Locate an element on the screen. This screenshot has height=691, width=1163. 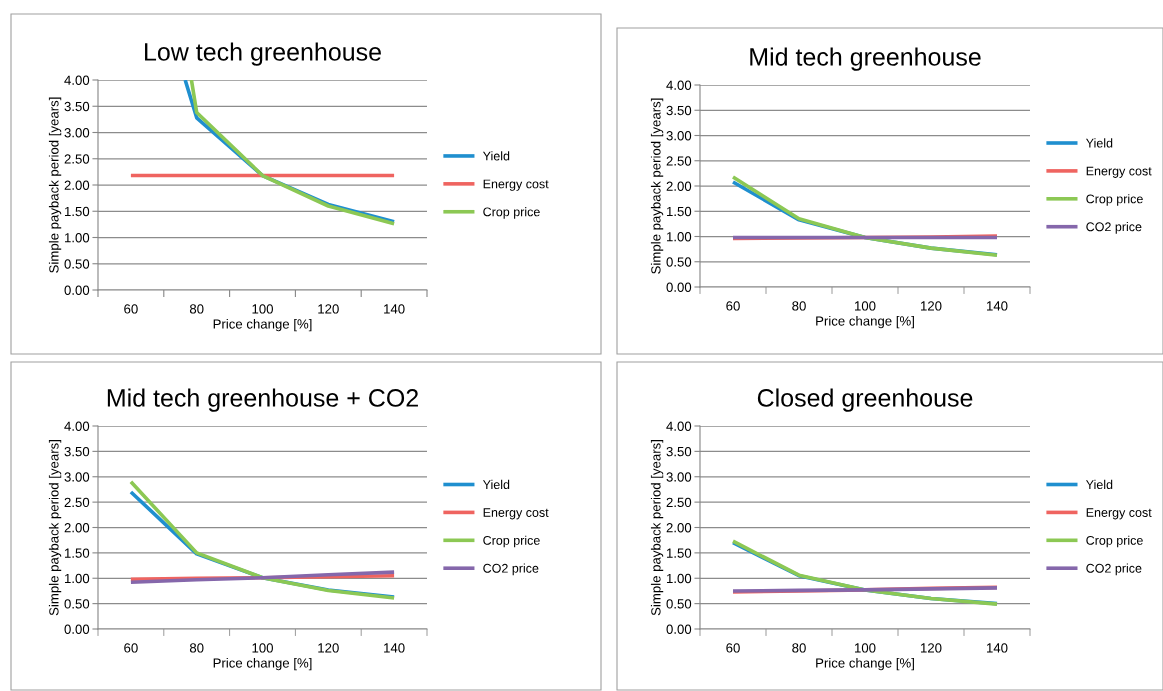
chart-title: Low tech greenhouse is located at coordinates (263, 54).